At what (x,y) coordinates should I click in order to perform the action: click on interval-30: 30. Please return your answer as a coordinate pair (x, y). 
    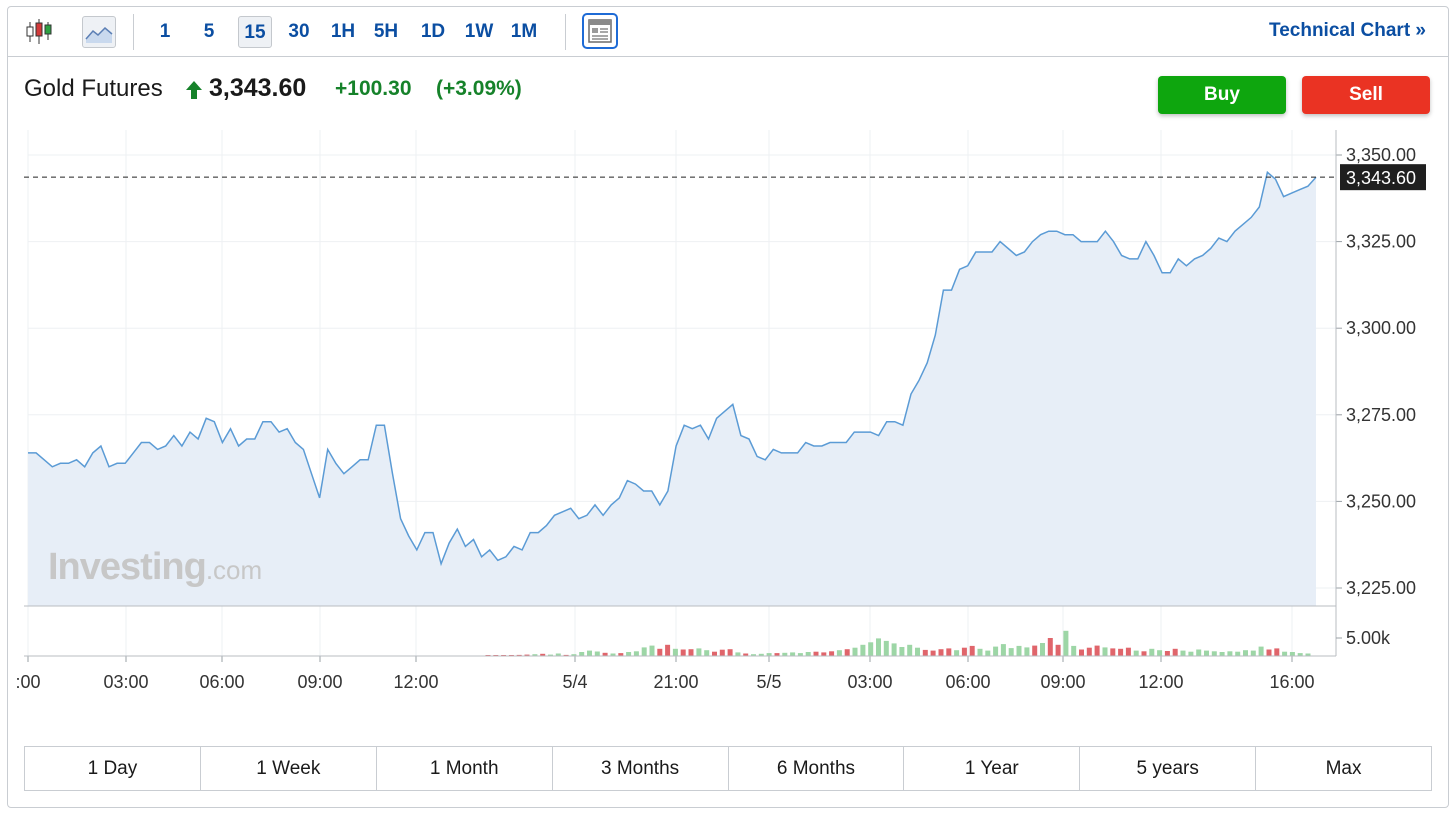
    Looking at the image, I should click on (299, 31).